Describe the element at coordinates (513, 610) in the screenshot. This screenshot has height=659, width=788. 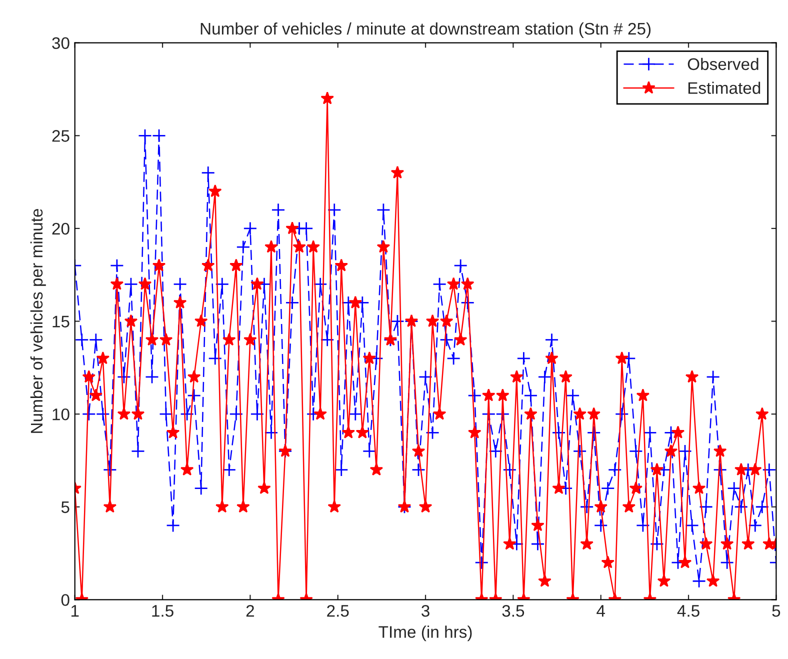
I see `x-tick-label: 3.5` at that location.